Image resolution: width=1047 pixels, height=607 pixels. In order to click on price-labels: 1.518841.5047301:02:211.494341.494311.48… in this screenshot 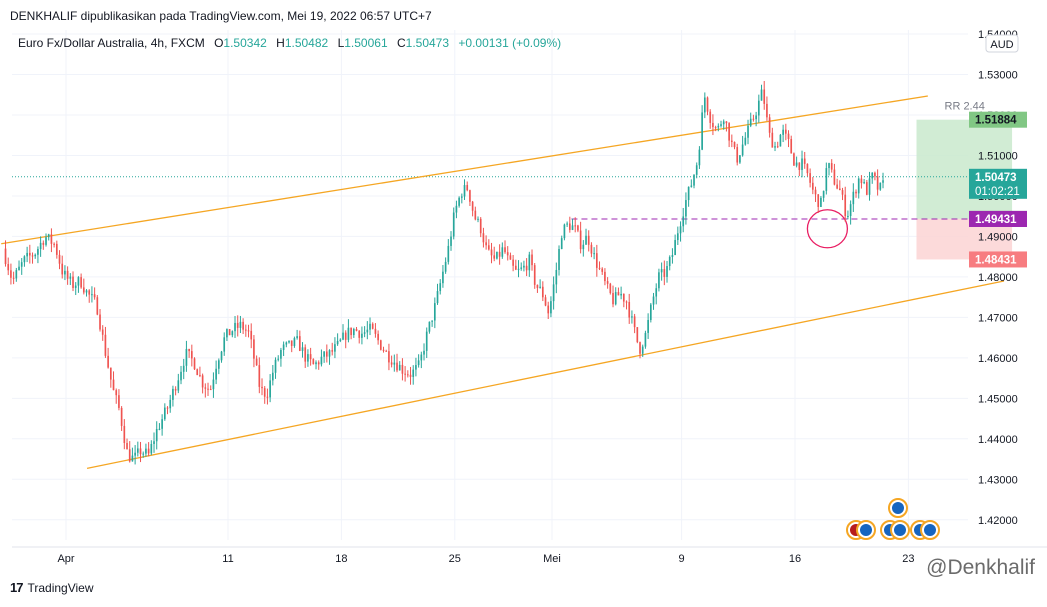, I will do `click(998, 189)`.